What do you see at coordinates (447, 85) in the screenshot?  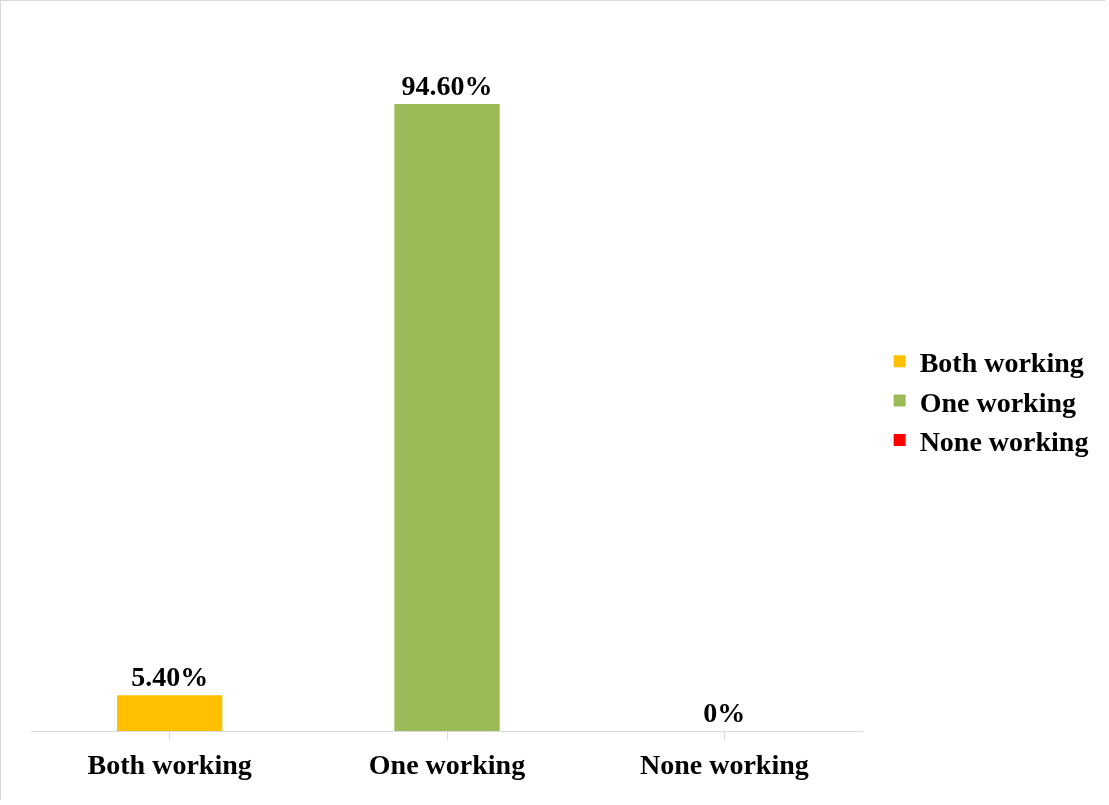 I see `data-label: 94.60%` at bounding box center [447, 85].